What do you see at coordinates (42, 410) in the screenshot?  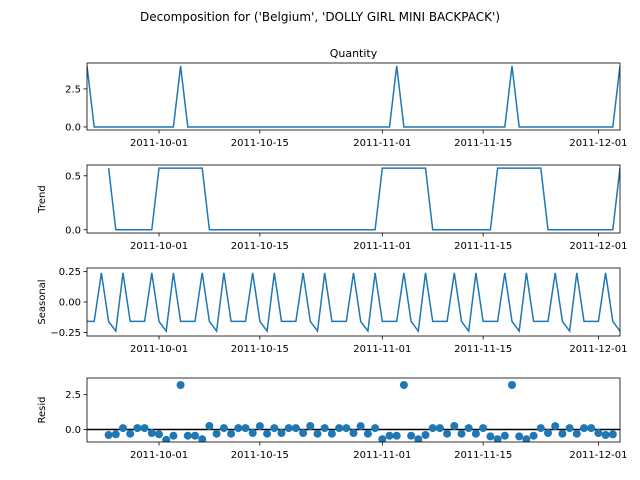 I see `resid-ylabel: Resid` at bounding box center [42, 410].